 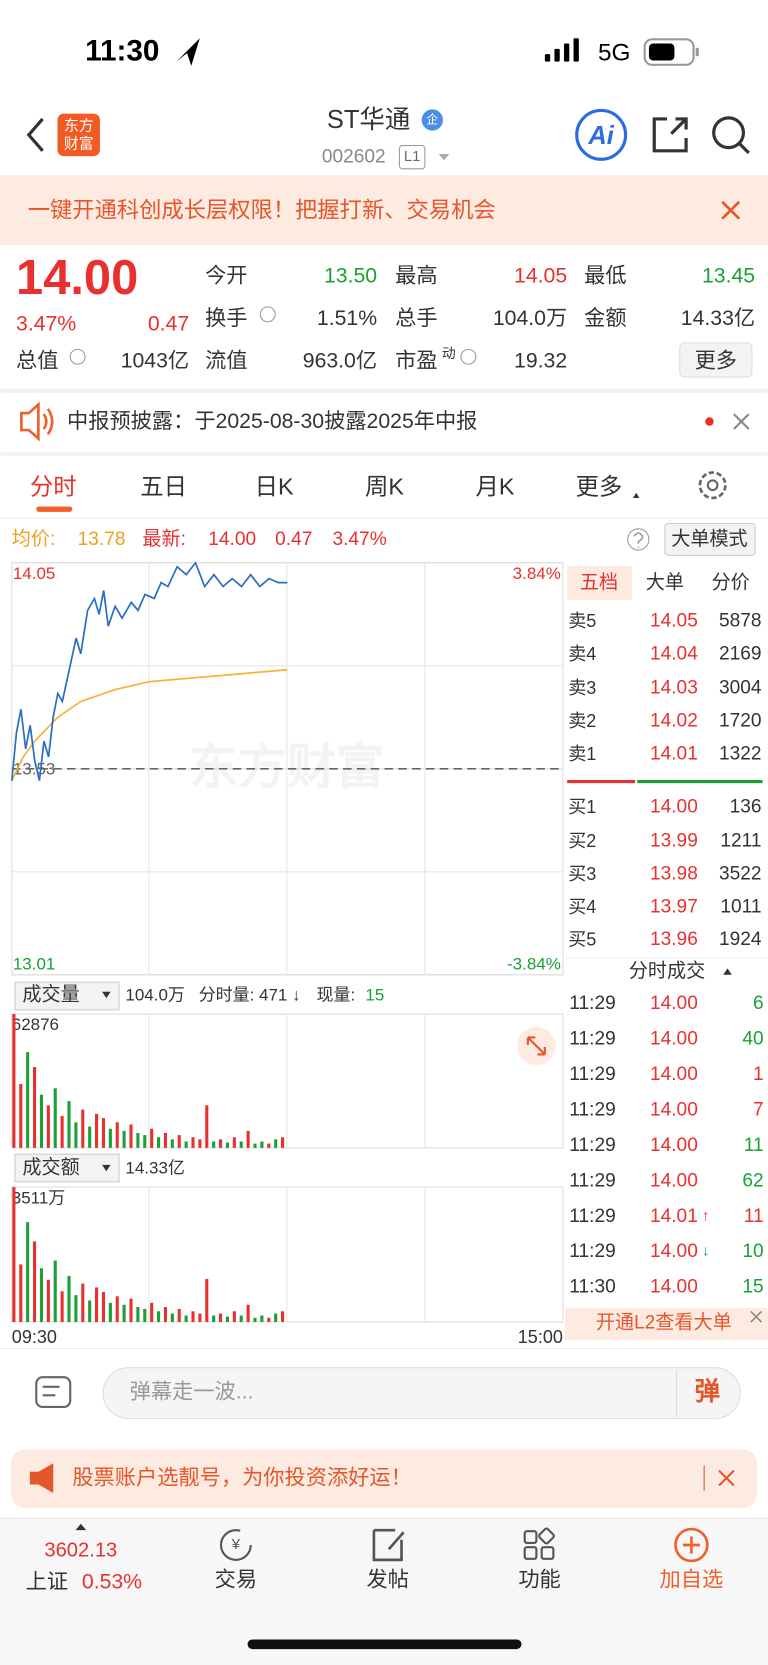 I want to click on volume-selector, so click(x=67, y=996).